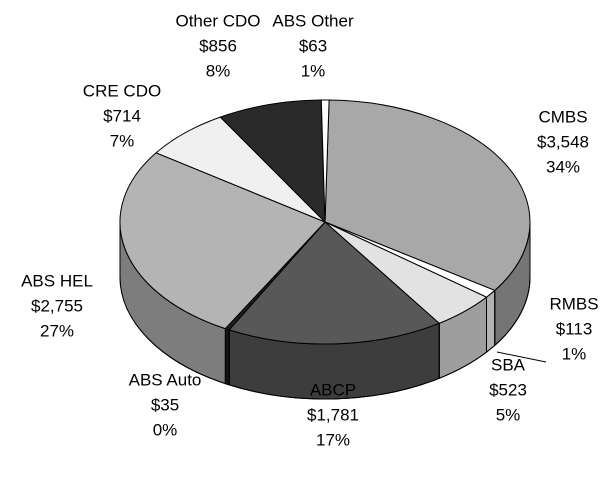 This screenshot has width=609, height=484. Describe the element at coordinates (122, 140) in the screenshot. I see `percent-label: 7%` at that location.